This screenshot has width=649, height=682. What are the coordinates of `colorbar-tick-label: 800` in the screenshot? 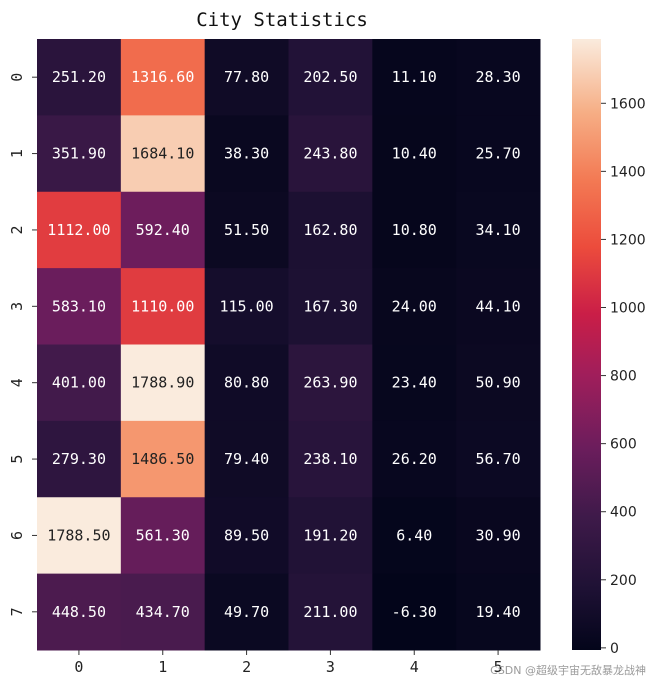 It's located at (623, 377).